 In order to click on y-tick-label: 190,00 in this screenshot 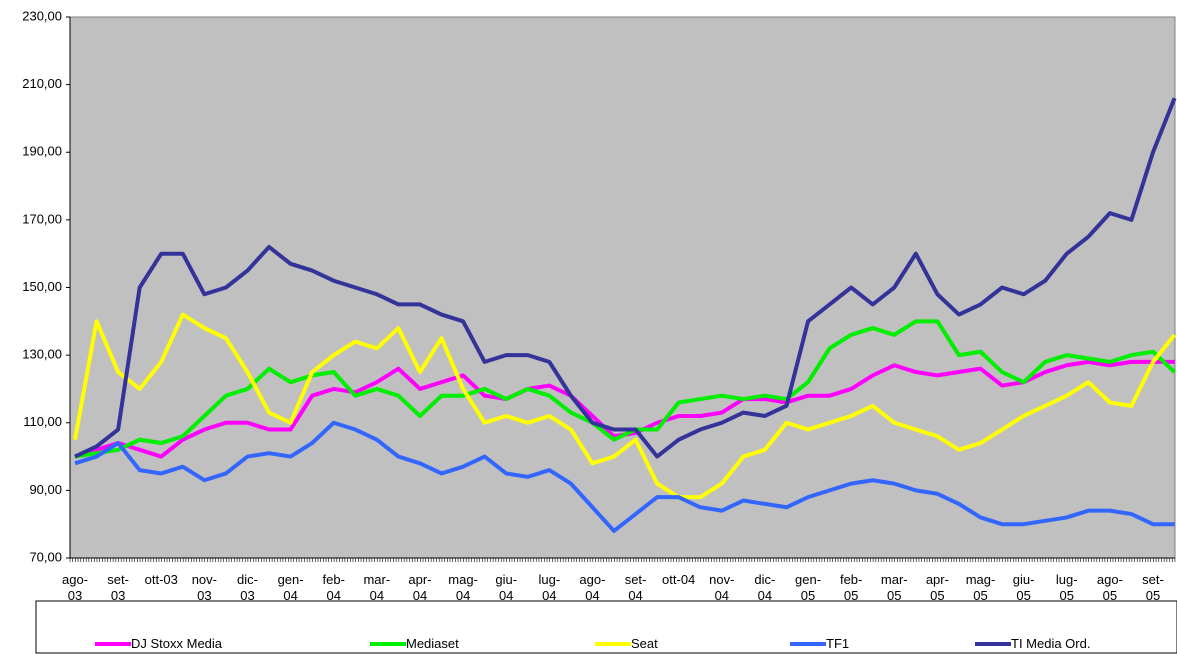, I will do `click(42, 151)`.